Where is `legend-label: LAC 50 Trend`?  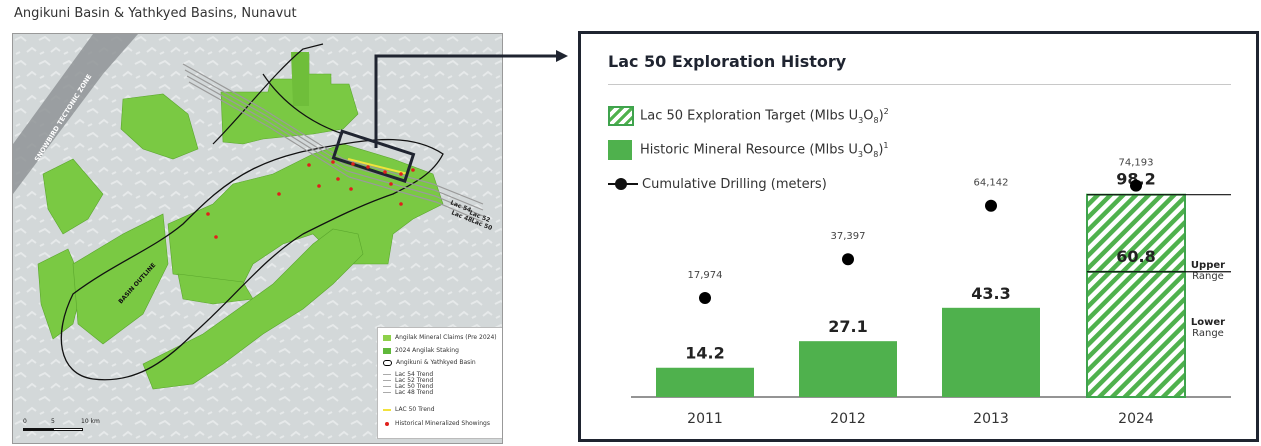 legend-label: LAC 50 Trend is located at coordinates (415, 409).